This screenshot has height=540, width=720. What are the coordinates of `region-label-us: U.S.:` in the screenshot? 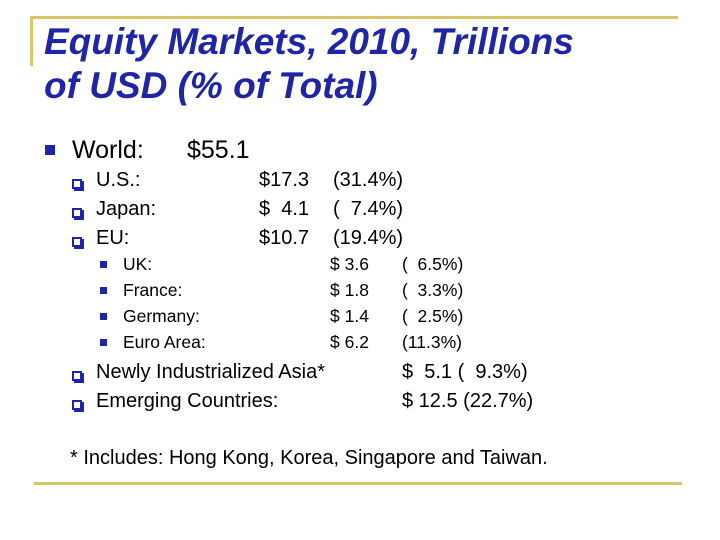 It's located at (118, 180).